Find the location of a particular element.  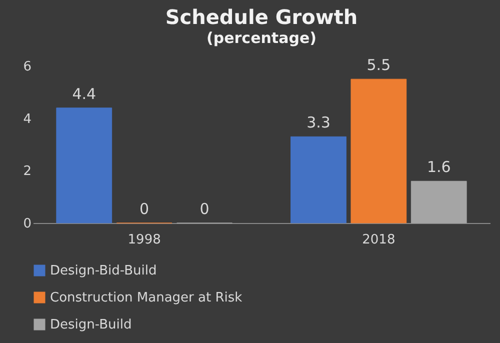

legend-label: Design-Bid-Build is located at coordinates (103, 271).